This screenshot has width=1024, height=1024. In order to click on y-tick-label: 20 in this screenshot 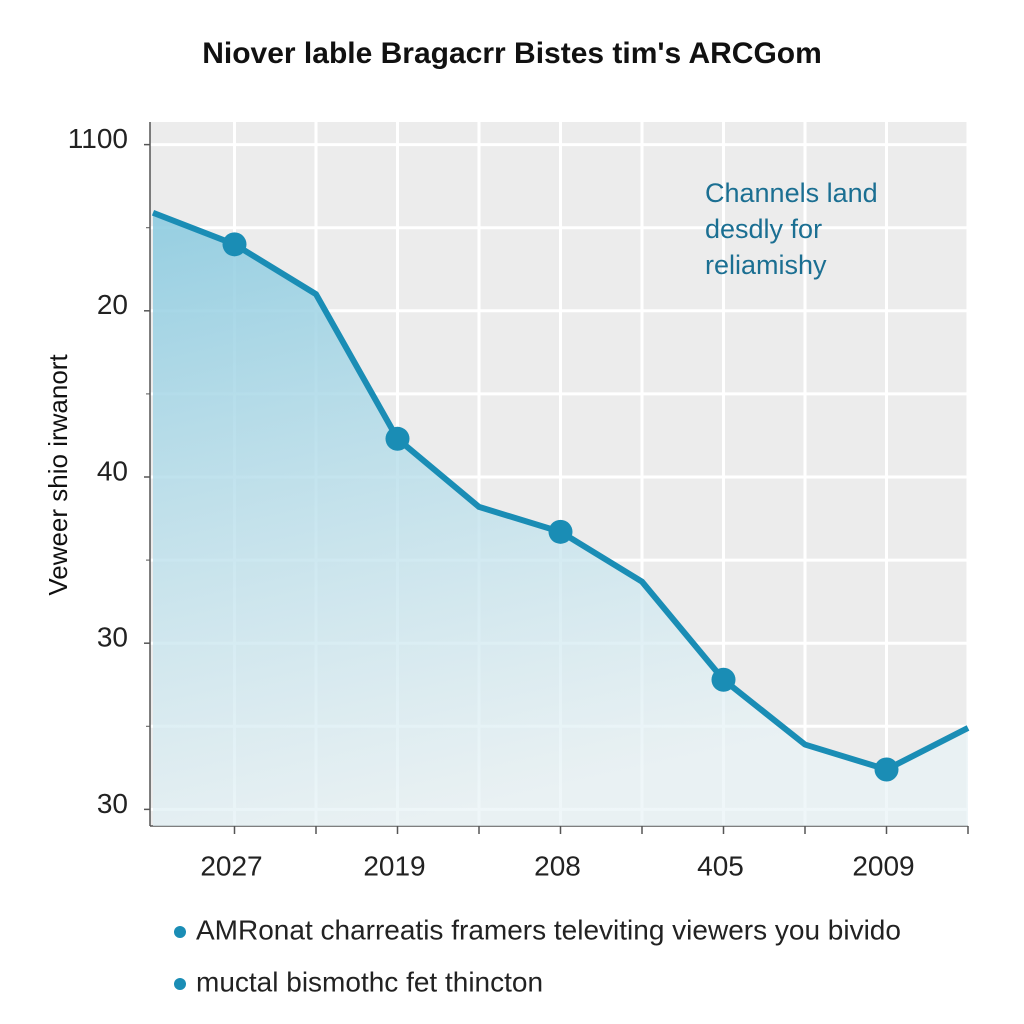, I will do `click(112, 304)`.